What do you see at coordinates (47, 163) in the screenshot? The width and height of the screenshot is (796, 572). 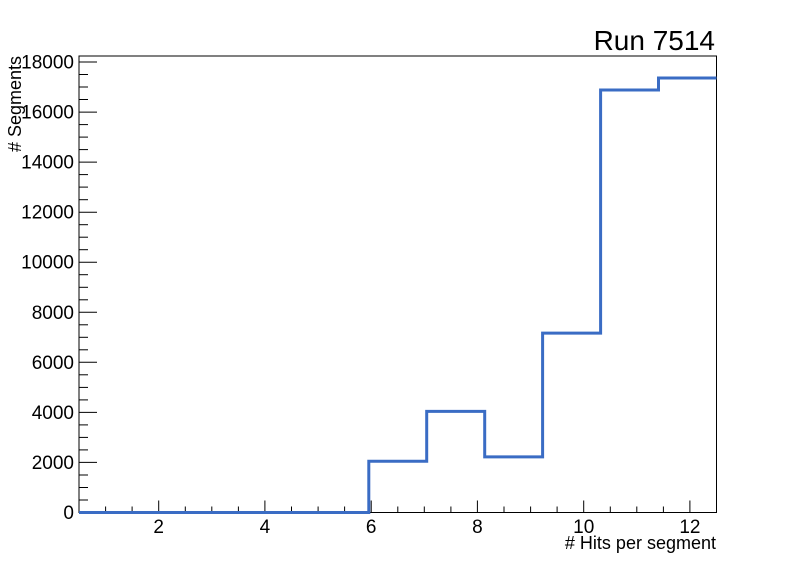 I see `y-tick-label: 14000` at bounding box center [47, 163].